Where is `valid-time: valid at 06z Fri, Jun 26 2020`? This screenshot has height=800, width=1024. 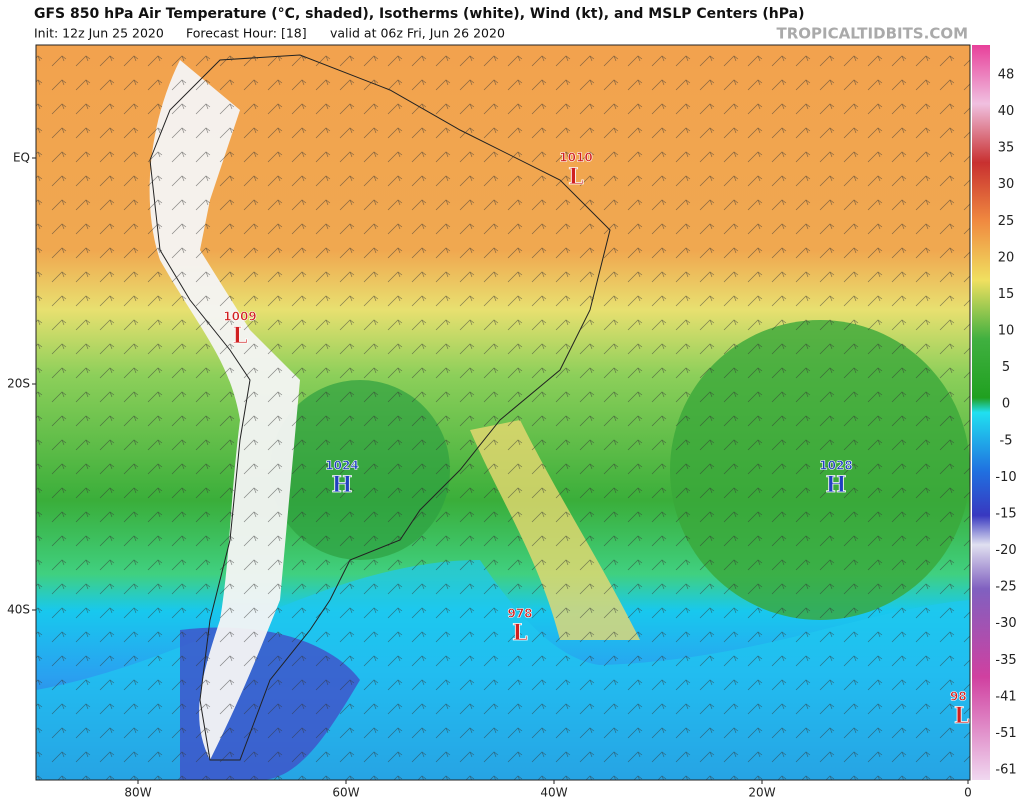
valid-time: valid at 06z Fri, Jun 26 2020 is located at coordinates (417, 33).